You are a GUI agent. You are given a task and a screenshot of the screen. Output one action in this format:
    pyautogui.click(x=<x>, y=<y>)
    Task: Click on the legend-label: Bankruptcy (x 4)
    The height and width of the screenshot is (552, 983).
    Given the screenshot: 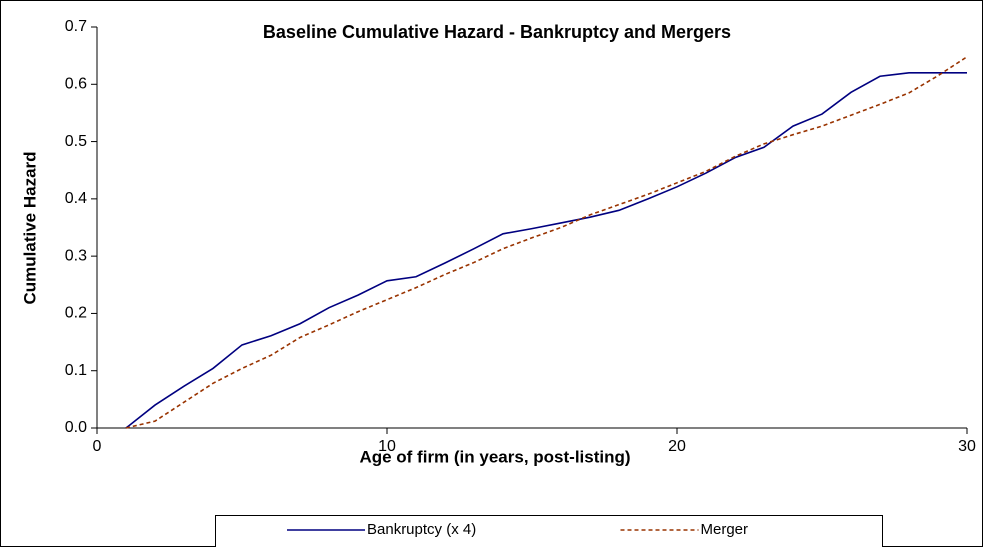 What is the action you would take?
    pyautogui.click(x=421, y=529)
    